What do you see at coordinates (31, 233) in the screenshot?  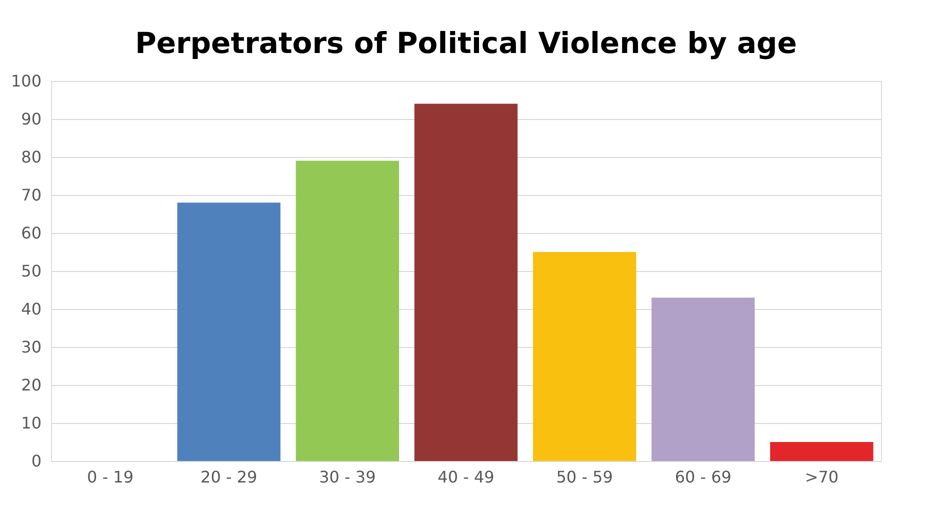 I see `y-tick-label: 60` at bounding box center [31, 233].